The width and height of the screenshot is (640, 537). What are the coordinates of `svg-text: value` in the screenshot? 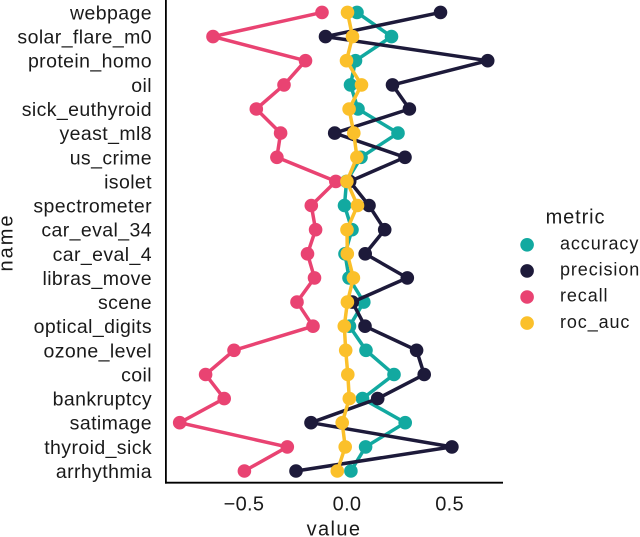 It's located at (334, 528).